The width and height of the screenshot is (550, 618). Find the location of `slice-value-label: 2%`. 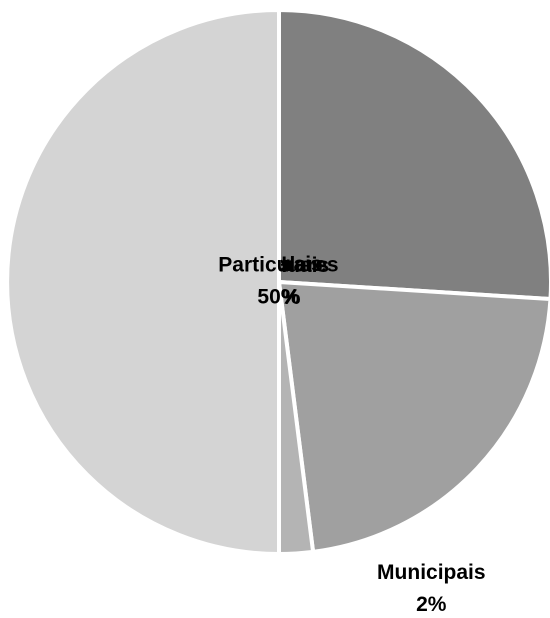

slice-value-label: 2% is located at coordinates (431, 604).